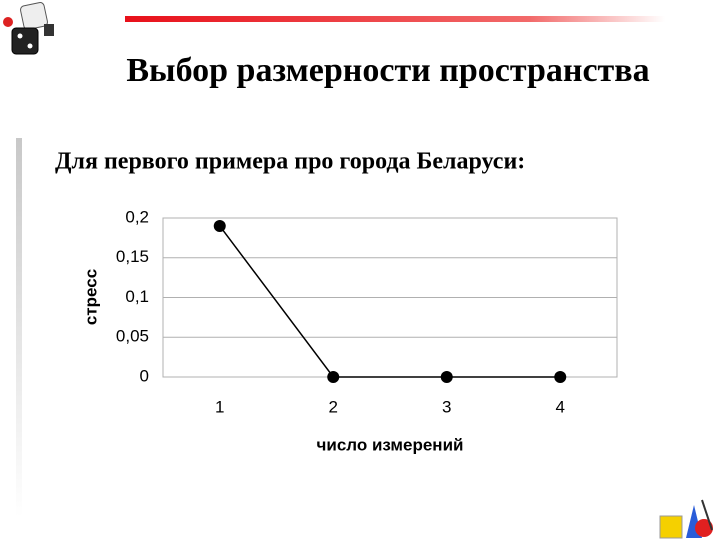 Image resolution: width=720 pixels, height=540 pixels. Describe the element at coordinates (387, 70) in the screenshot. I see `slide-title: Выбор размерности пространства` at that location.